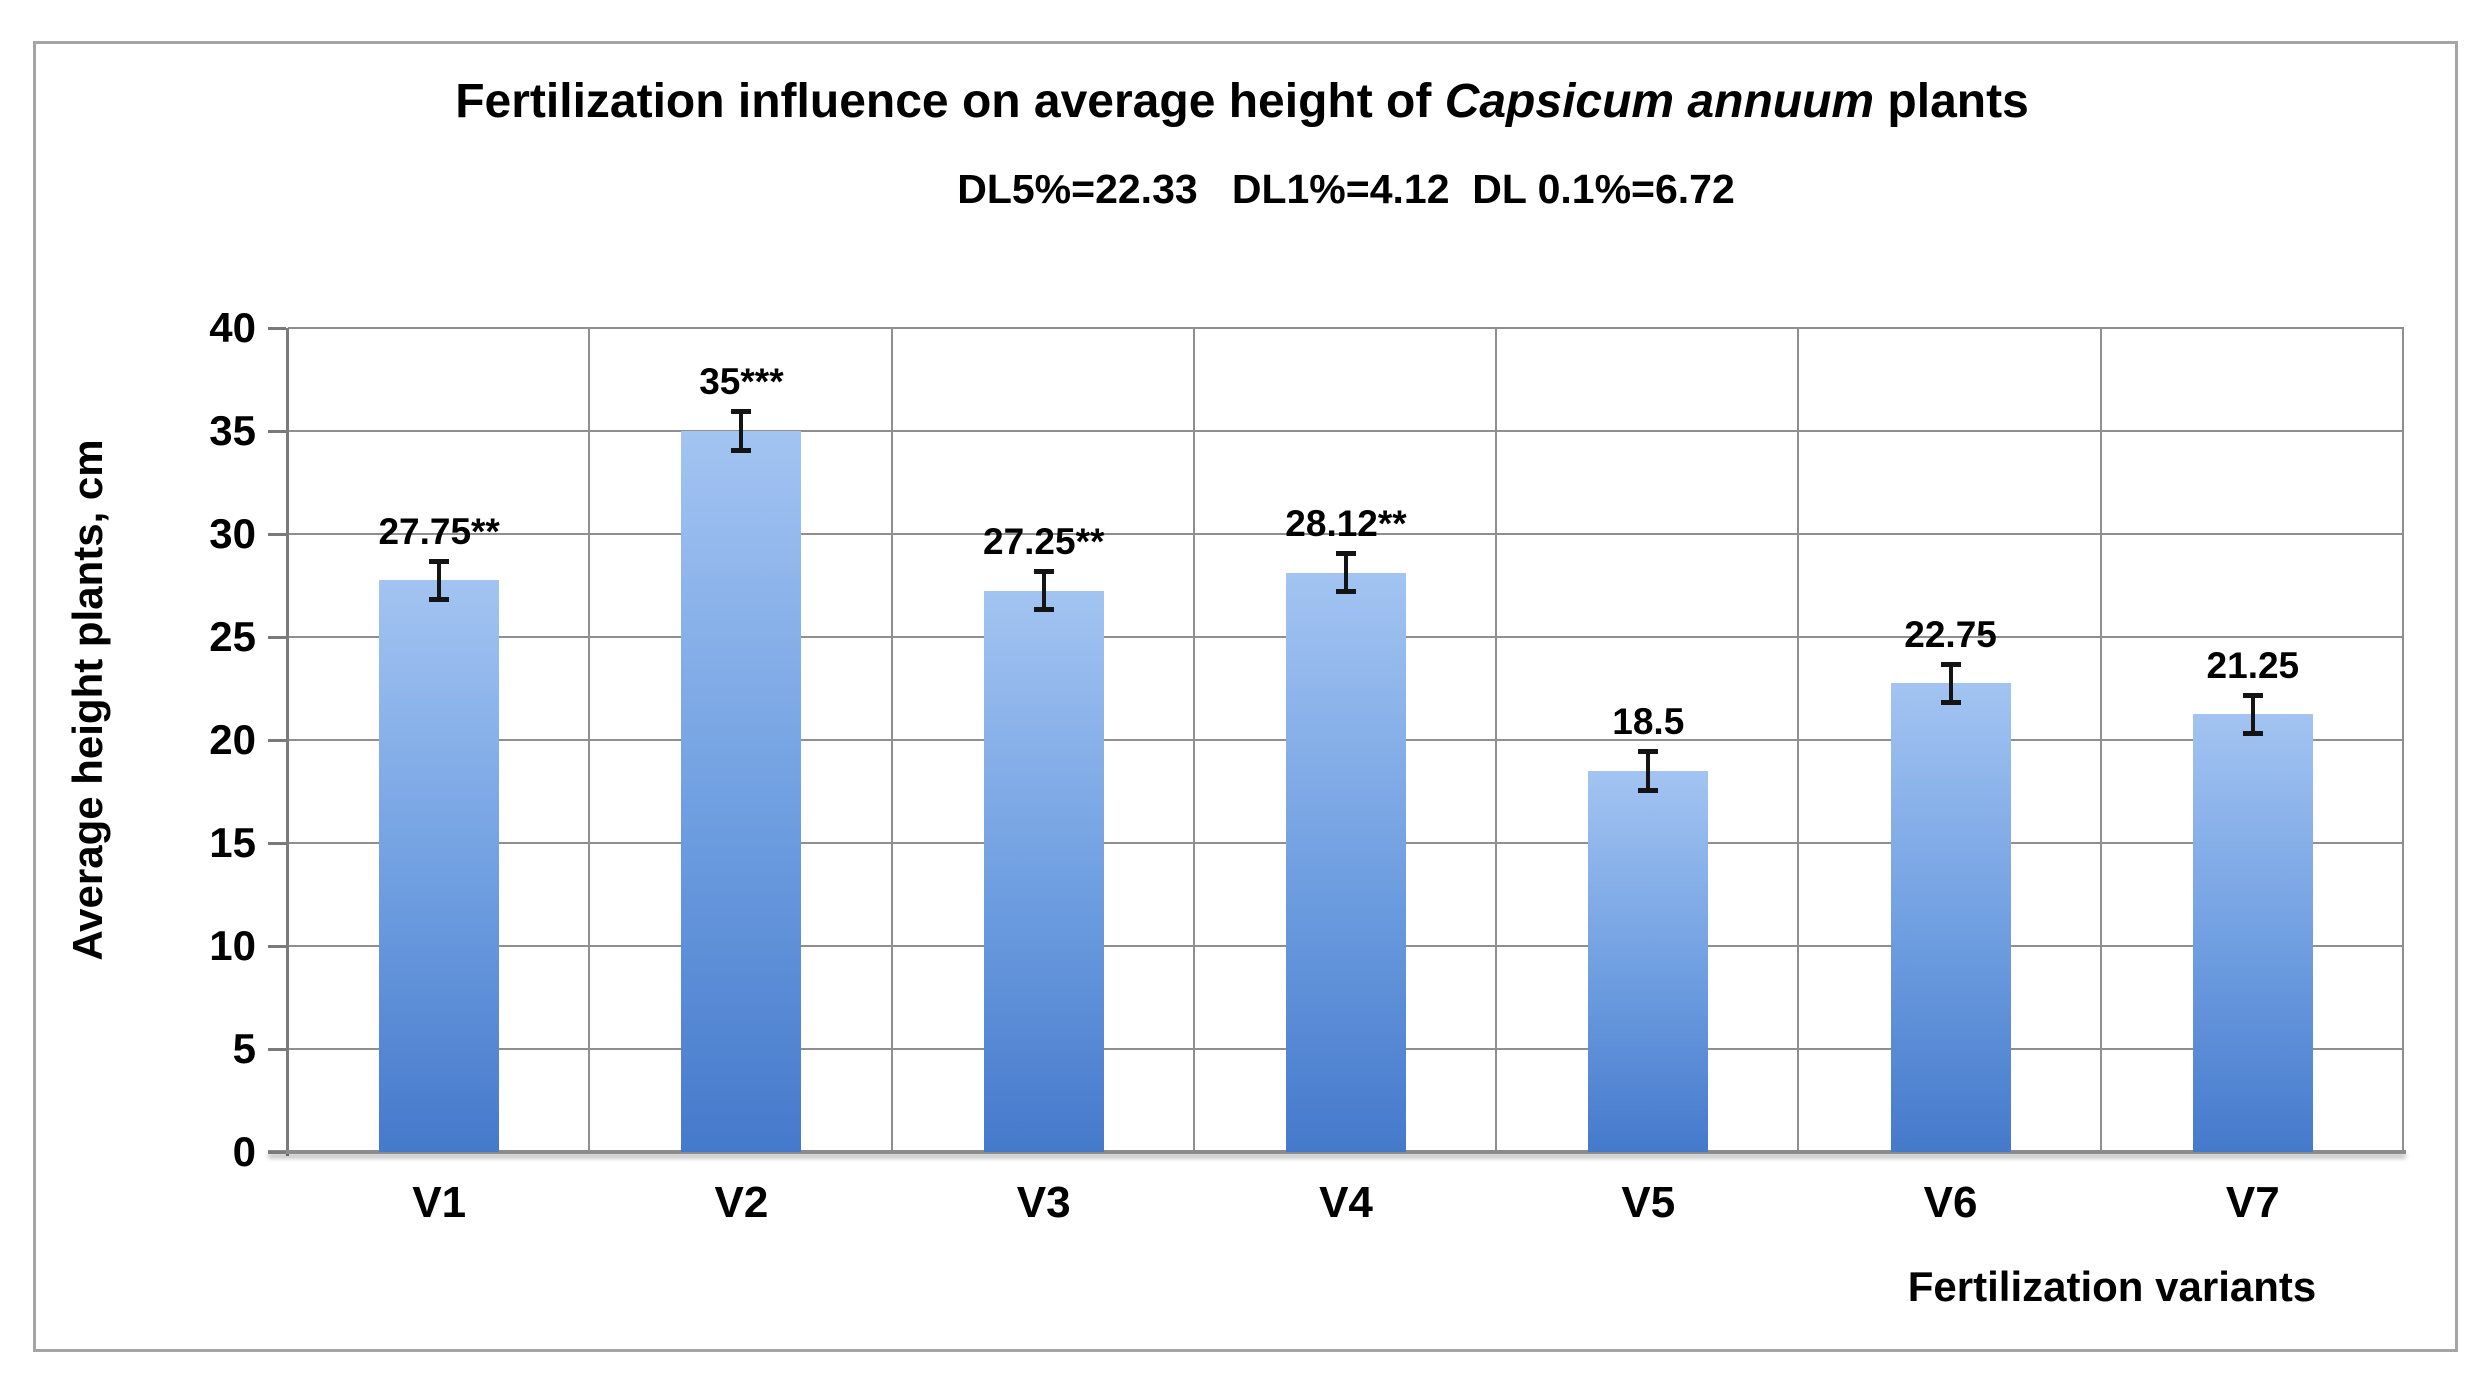  I want to click on error-bar-v4, so click(1346, 573).